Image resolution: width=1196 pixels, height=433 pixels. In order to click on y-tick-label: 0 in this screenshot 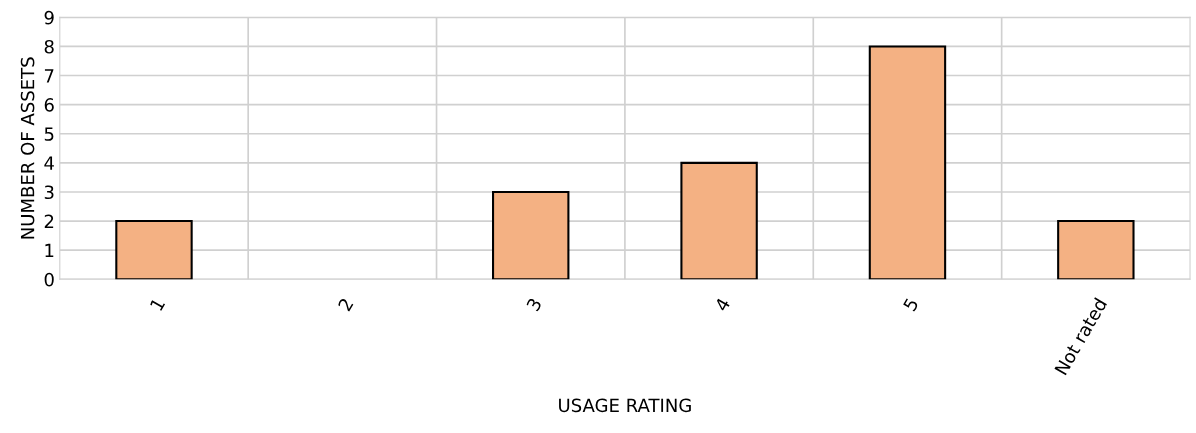, I will do `click(49, 279)`.